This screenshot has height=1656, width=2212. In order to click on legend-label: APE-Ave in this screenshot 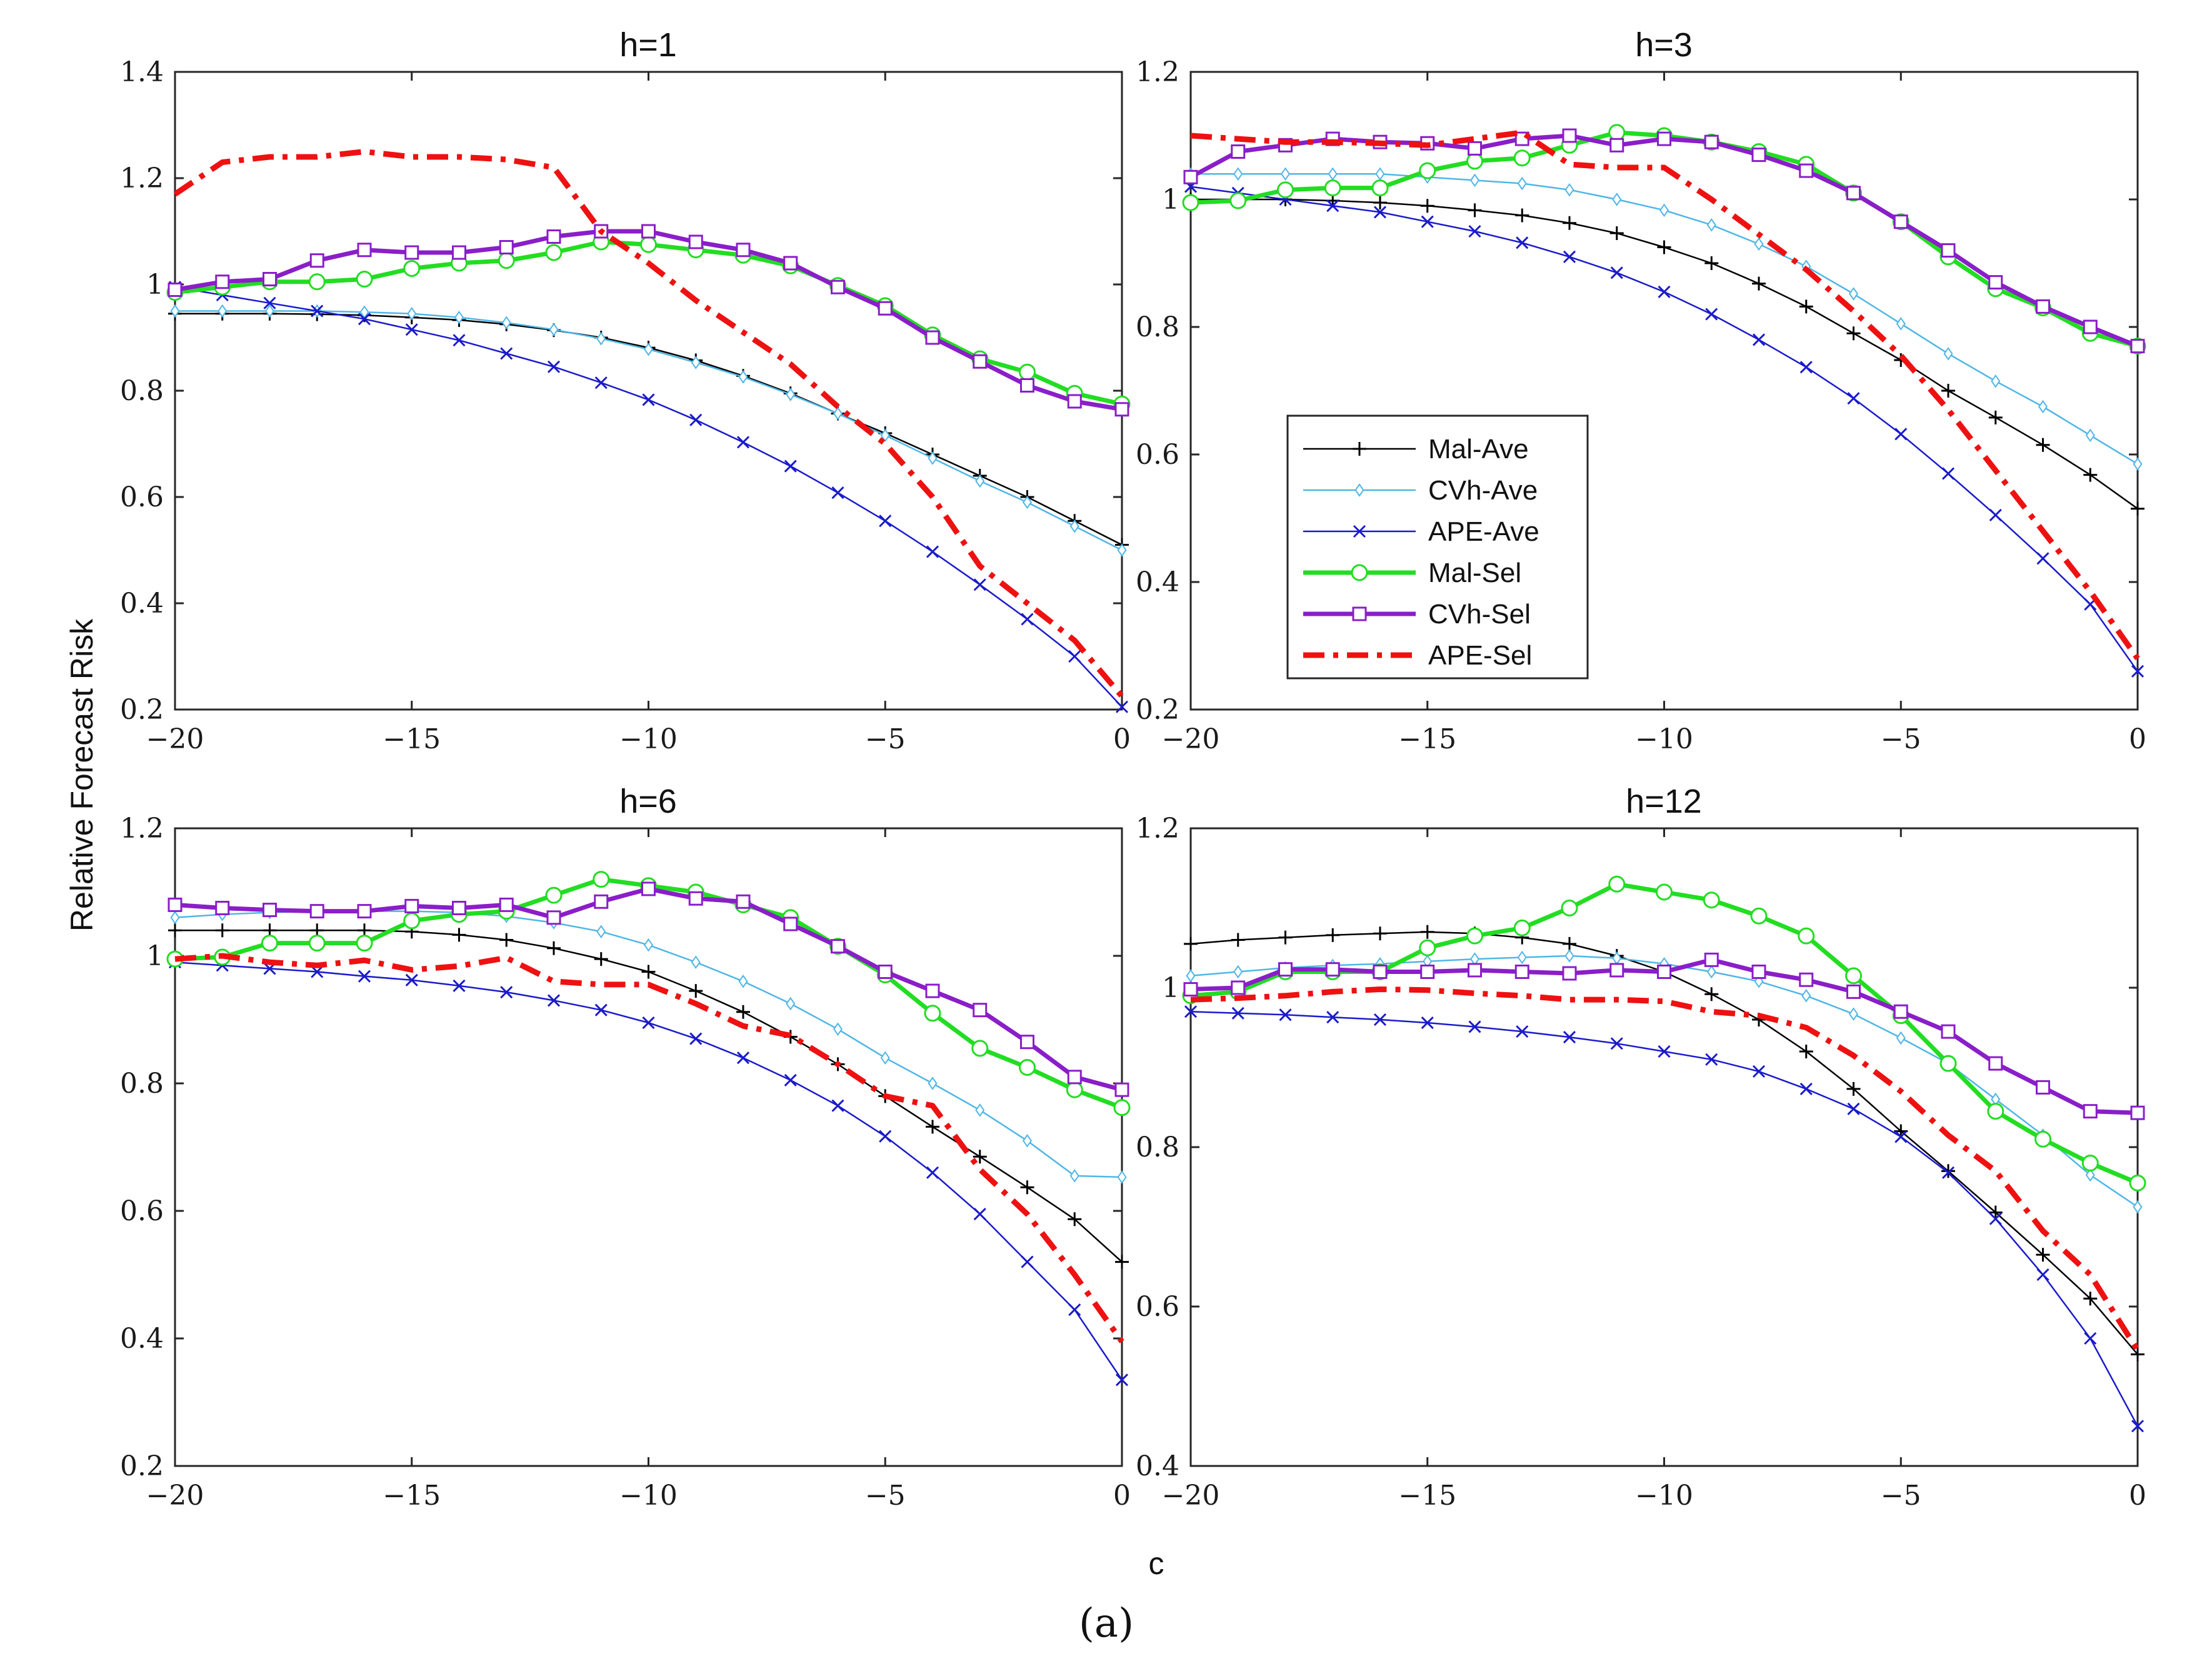, I will do `click(1483, 531)`.